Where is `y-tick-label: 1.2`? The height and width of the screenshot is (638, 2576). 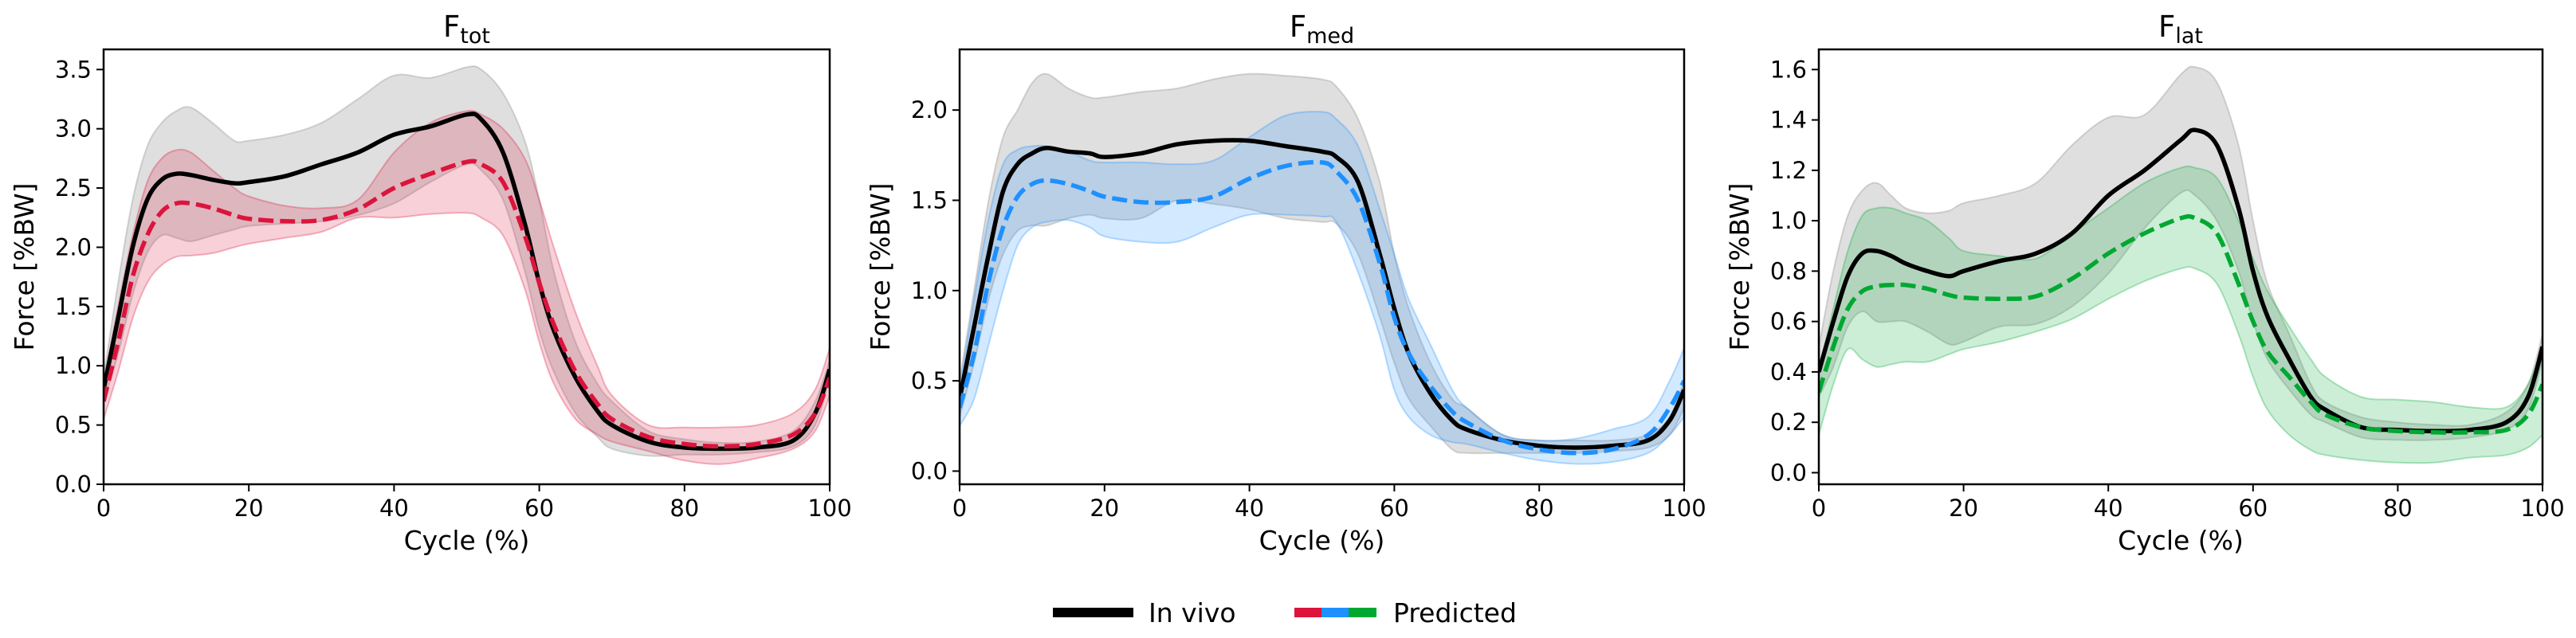 y-tick-label: 1.2 is located at coordinates (1789, 170).